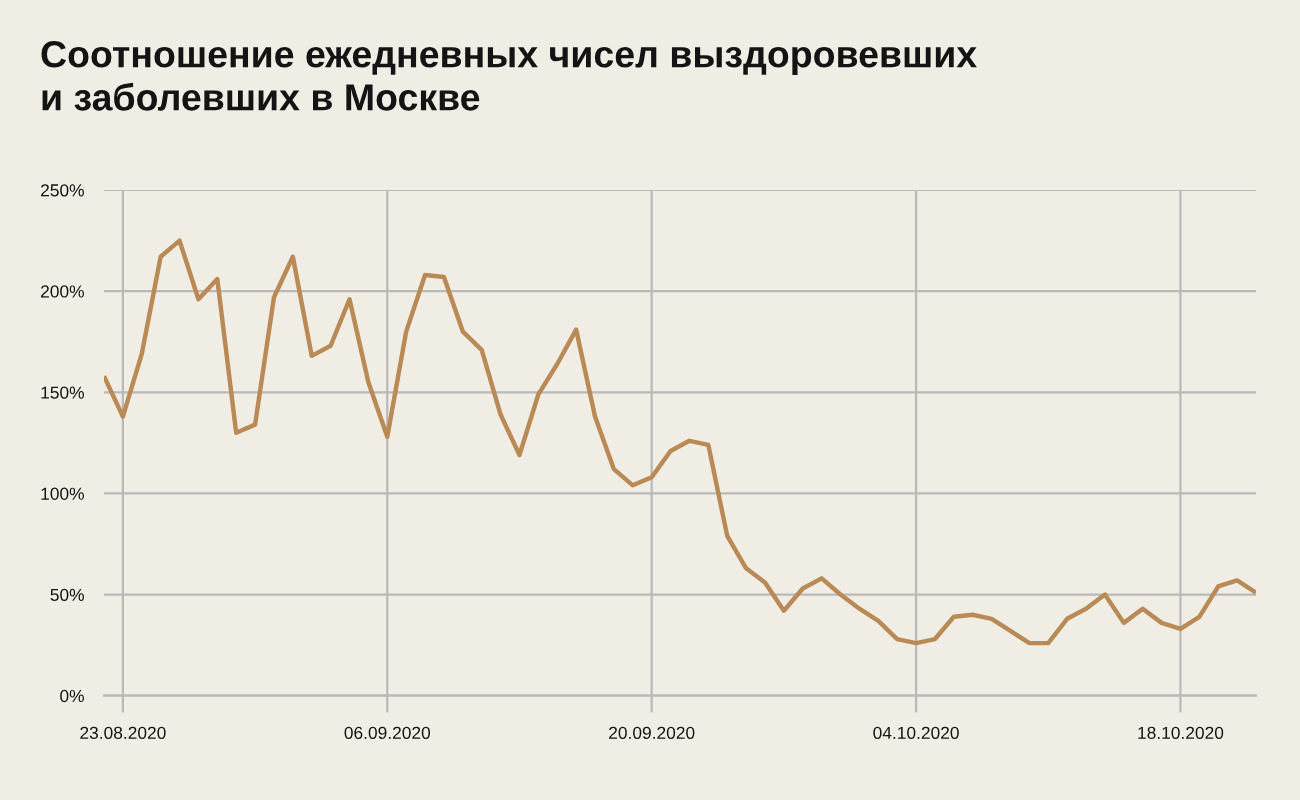 This screenshot has width=1300, height=800. Describe the element at coordinates (1181, 733) in the screenshot. I see `x-tick-label: 18.10.2020` at that location.